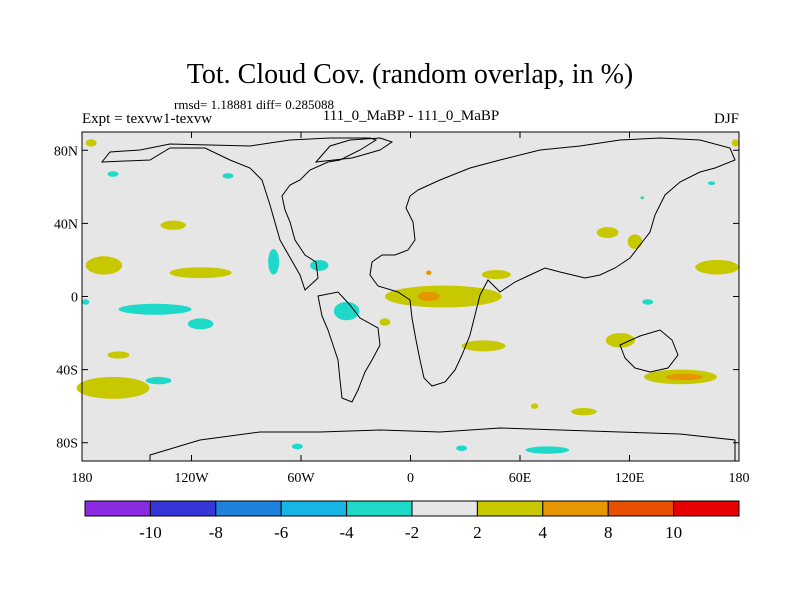  I want to click on period-label: 111_0_MaBP - 111_0_MaBP, so click(411, 116).